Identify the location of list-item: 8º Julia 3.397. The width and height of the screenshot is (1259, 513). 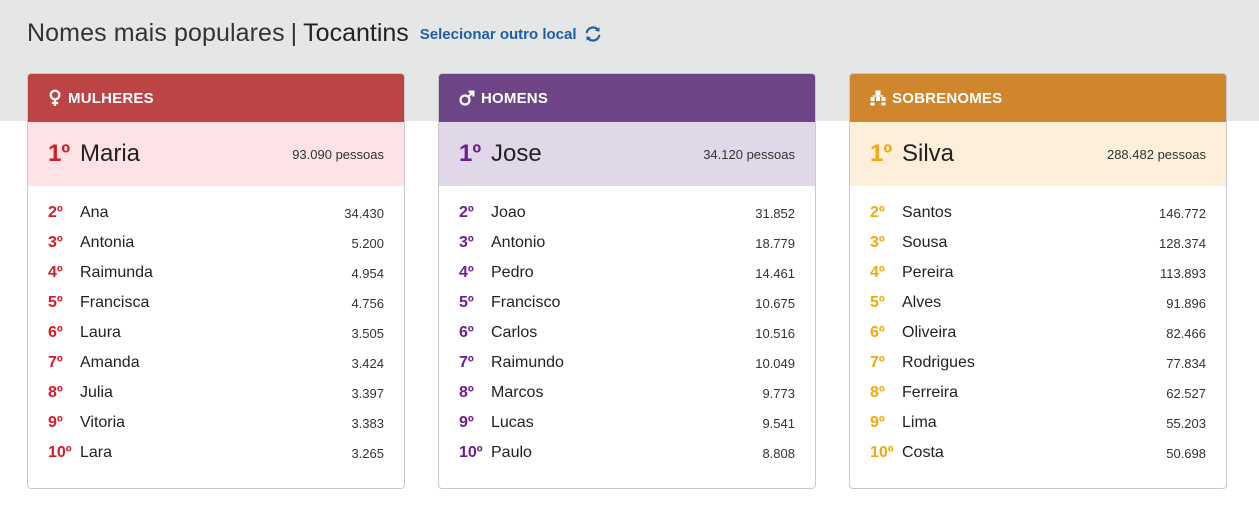
(216, 393).